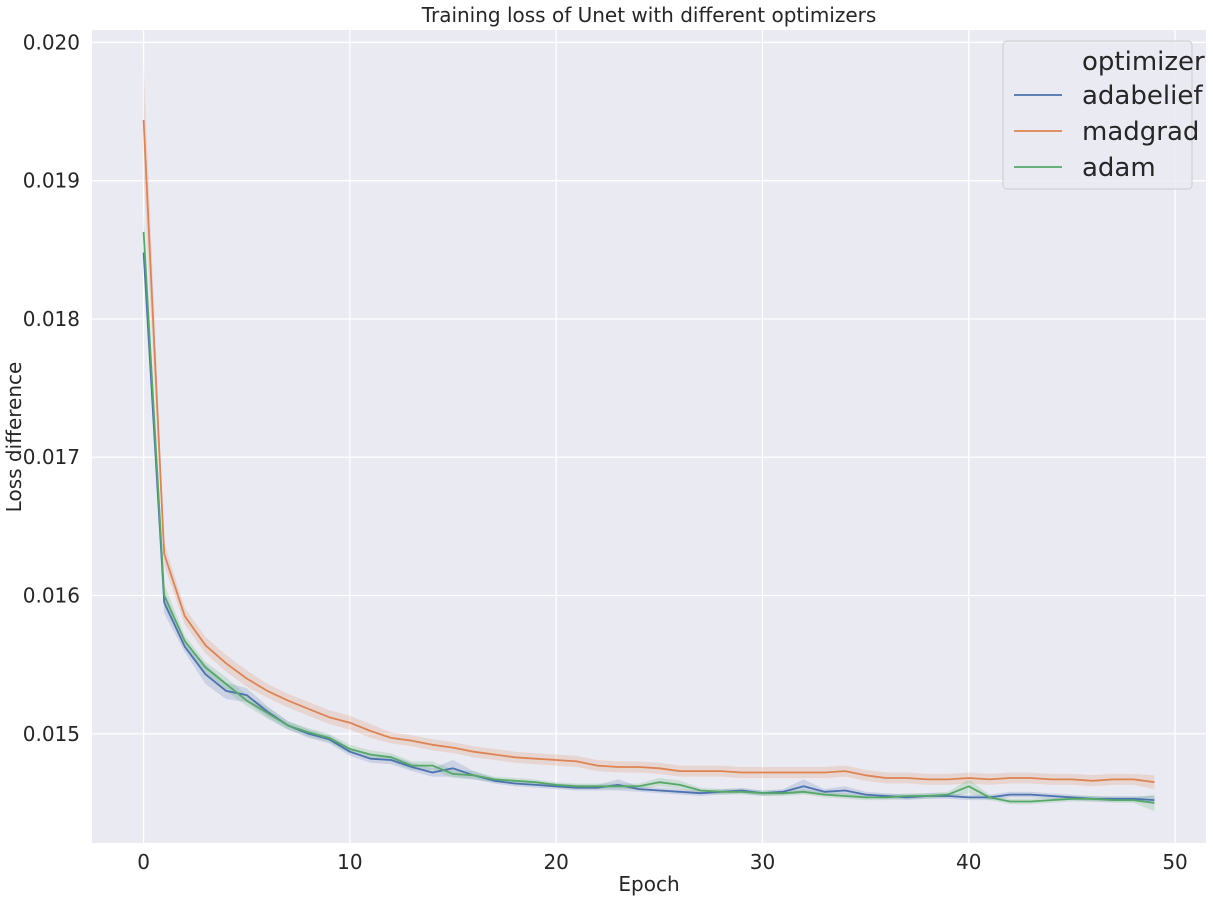 This screenshot has width=1213, height=902. I want to click on legend: optimizer adabelief madgrad adam, so click(1103, 115).